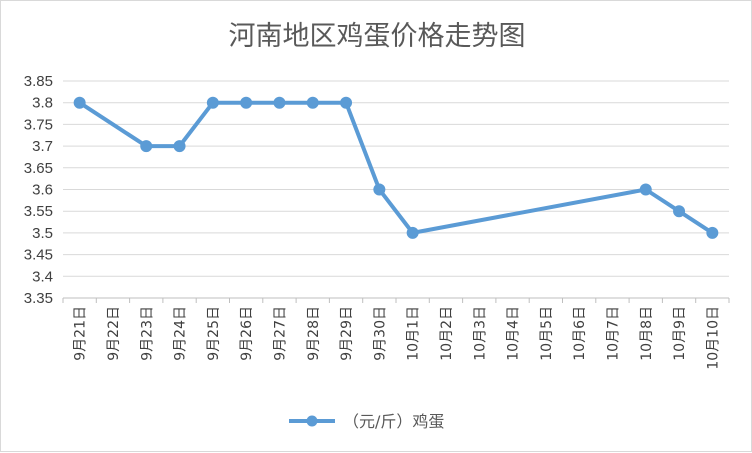 This screenshot has height=453, width=752. I want to click on x-tick-label: 9月24日, so click(181, 333).